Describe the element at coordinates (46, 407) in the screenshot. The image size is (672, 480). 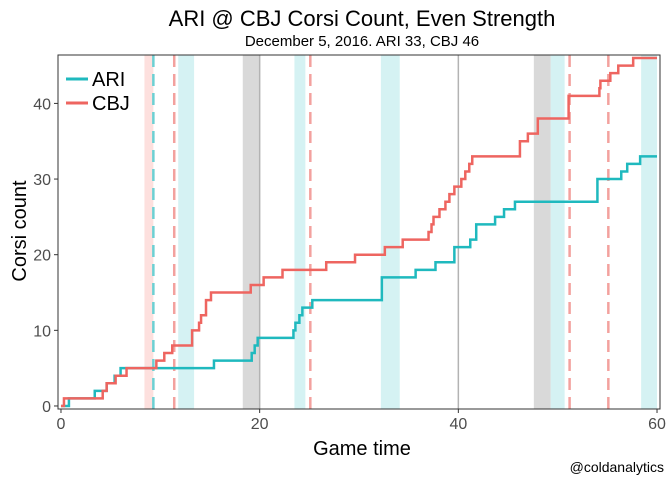
I see `y-tick-label-0: 0` at that location.